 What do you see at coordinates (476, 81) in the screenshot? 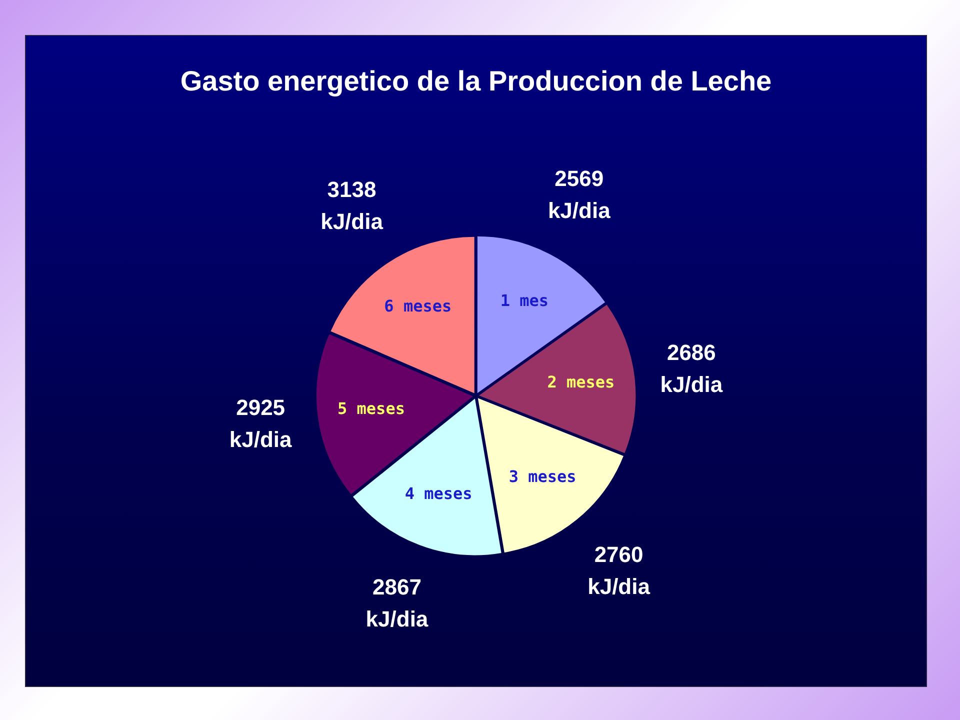
I see `chart-title: Gasto energetico de la Produccion de Leche` at bounding box center [476, 81].